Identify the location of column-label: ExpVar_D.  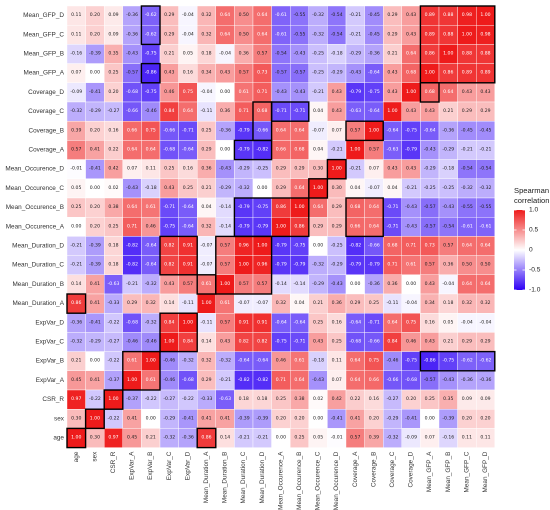
(187, 465).